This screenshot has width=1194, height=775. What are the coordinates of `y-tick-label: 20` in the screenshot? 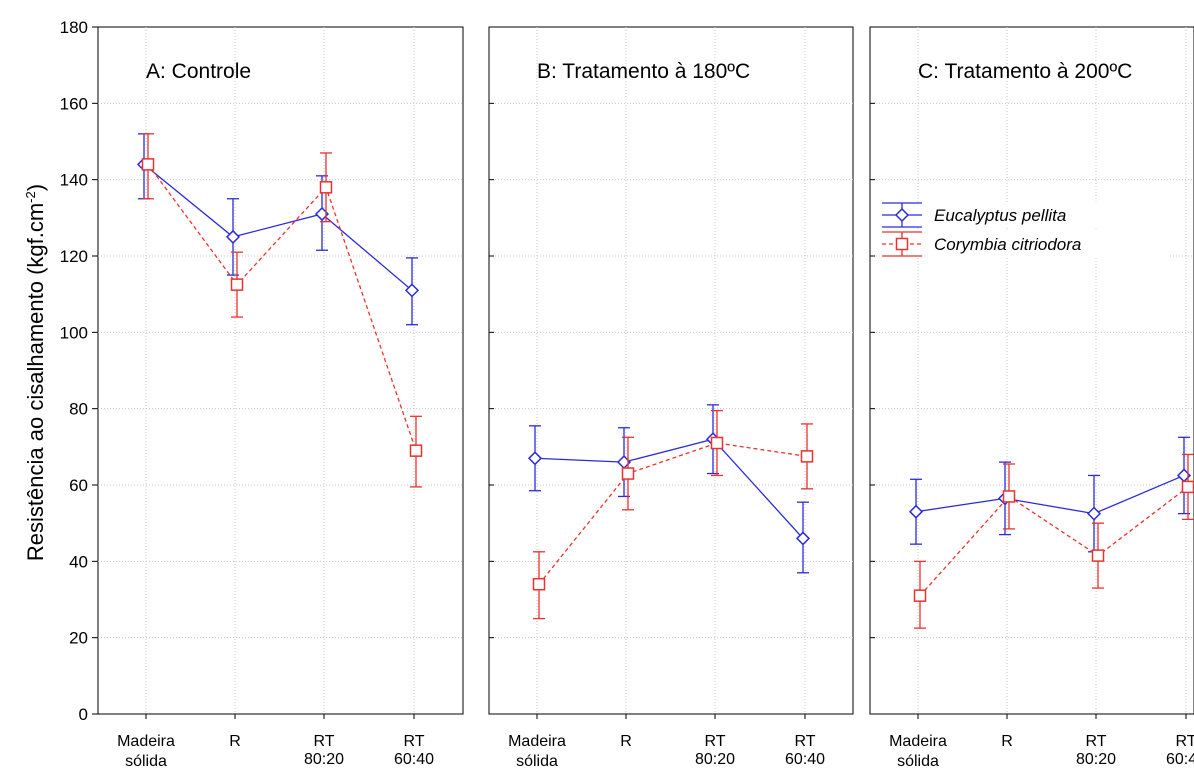 It's located at (78, 638).